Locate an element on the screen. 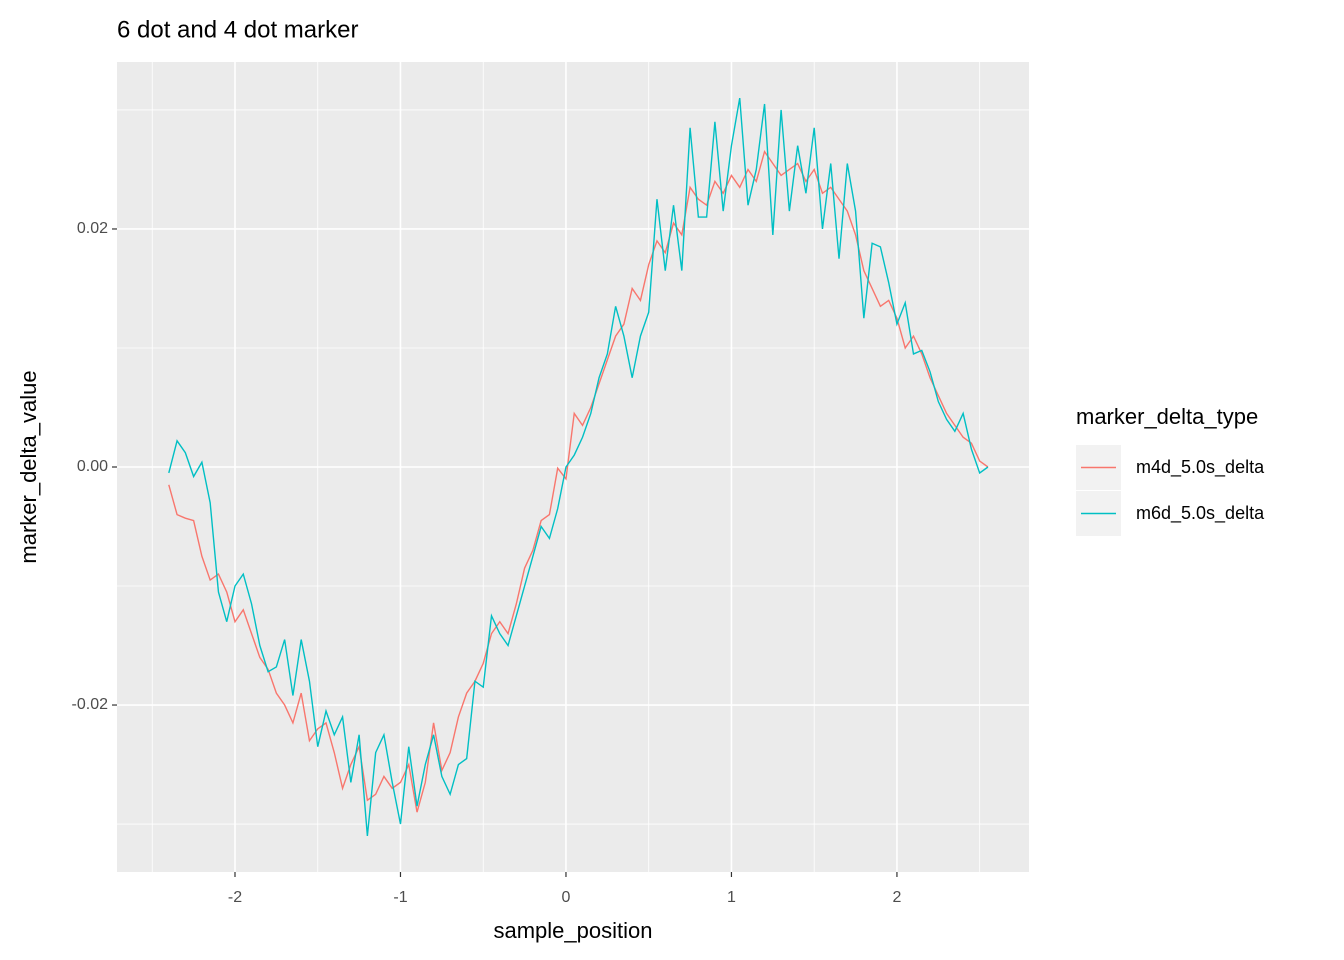 The width and height of the screenshot is (1344, 960). y-tick-label: -0.02 is located at coordinates (90, 704).